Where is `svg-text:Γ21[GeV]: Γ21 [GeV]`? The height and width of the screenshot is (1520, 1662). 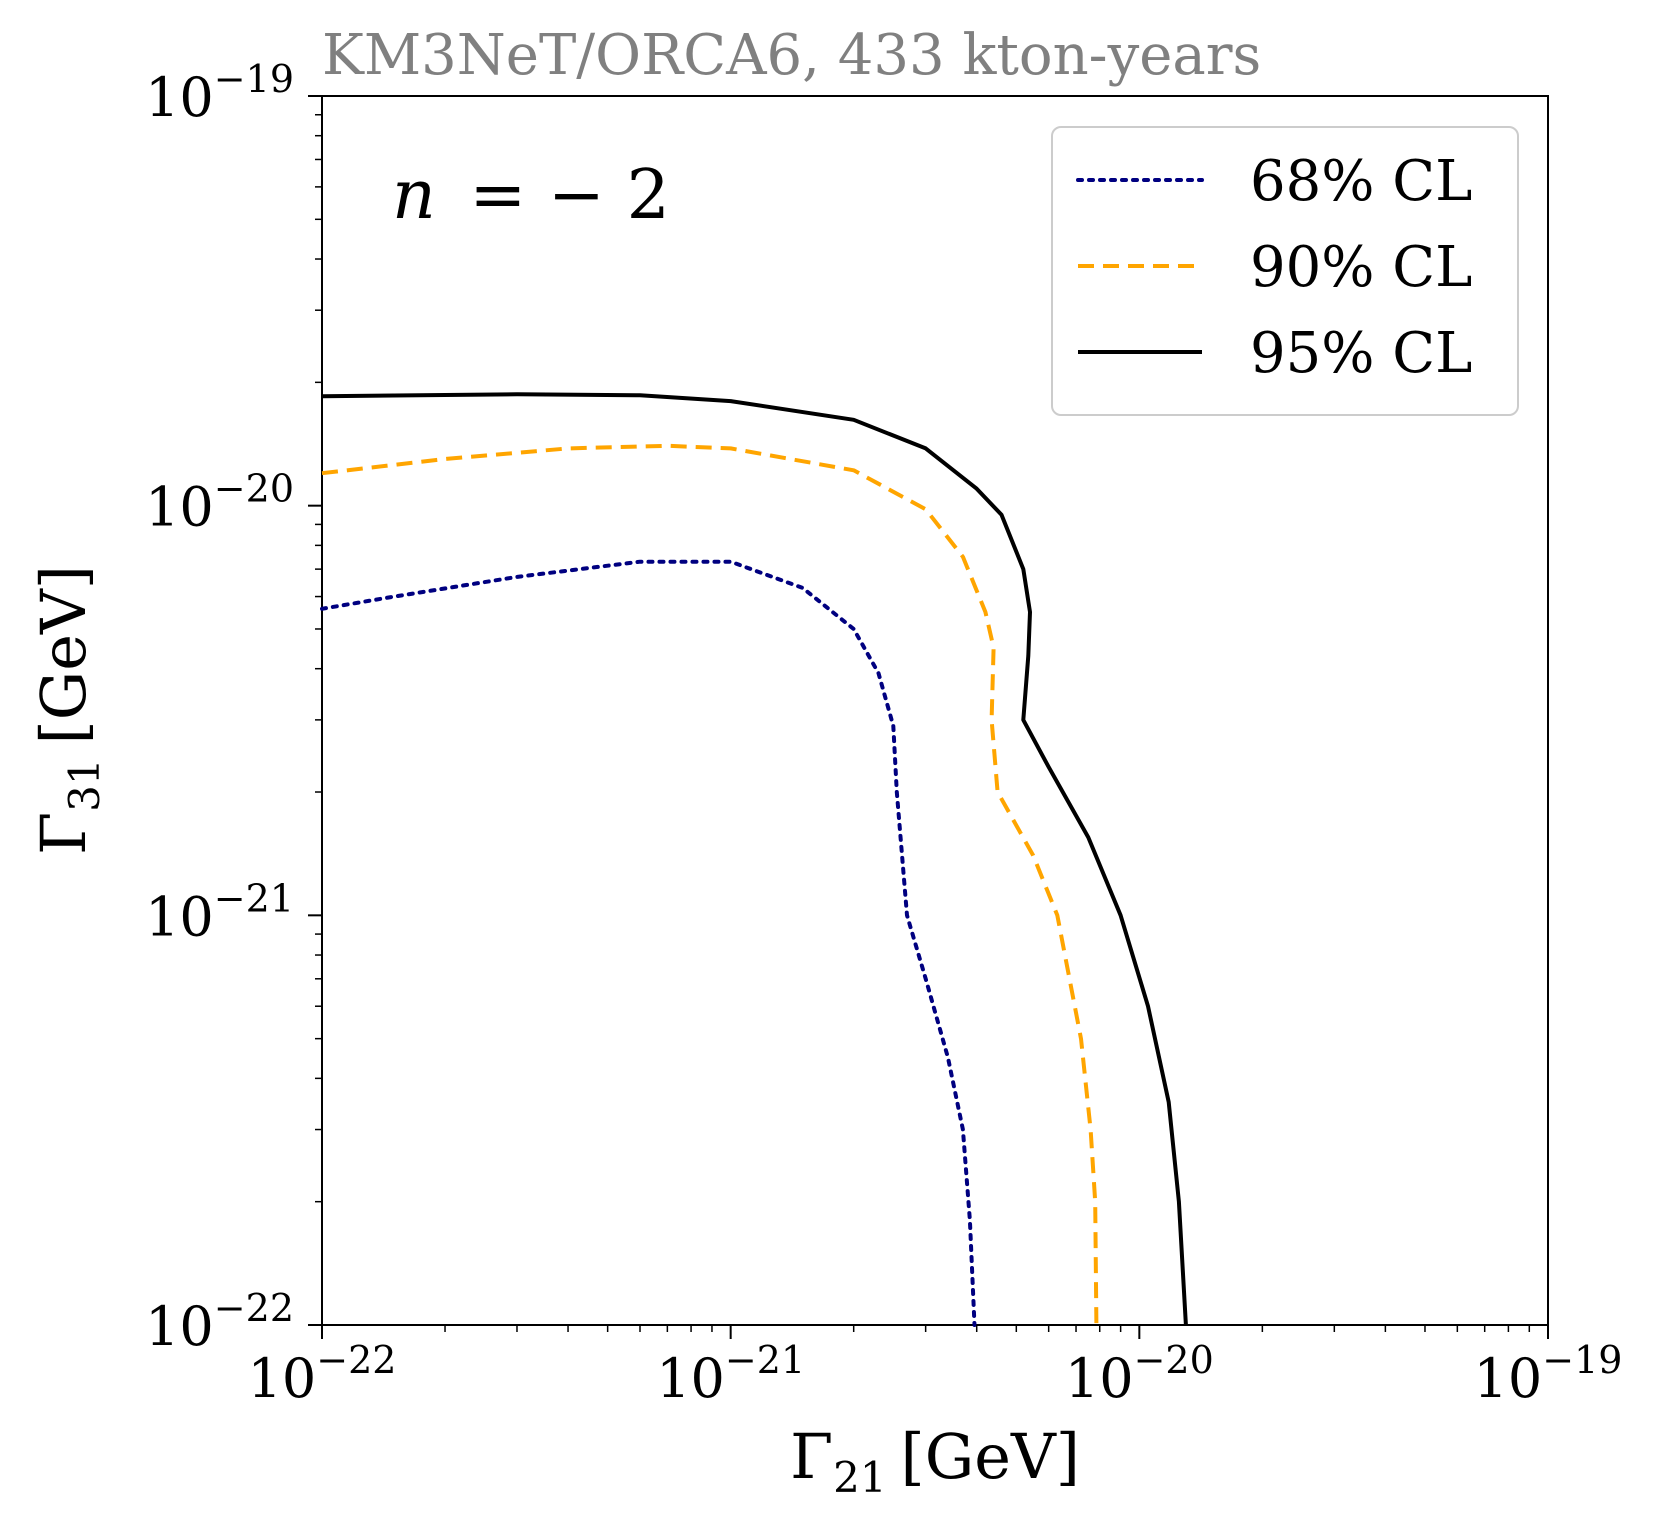
svg-text:Γ21[GeV]: Γ21 [GeV] is located at coordinates (935, 1461).